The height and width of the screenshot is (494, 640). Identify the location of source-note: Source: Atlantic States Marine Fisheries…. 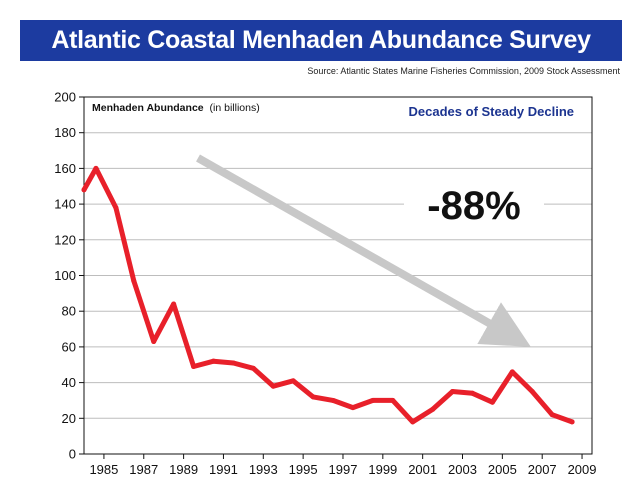
(463, 71).